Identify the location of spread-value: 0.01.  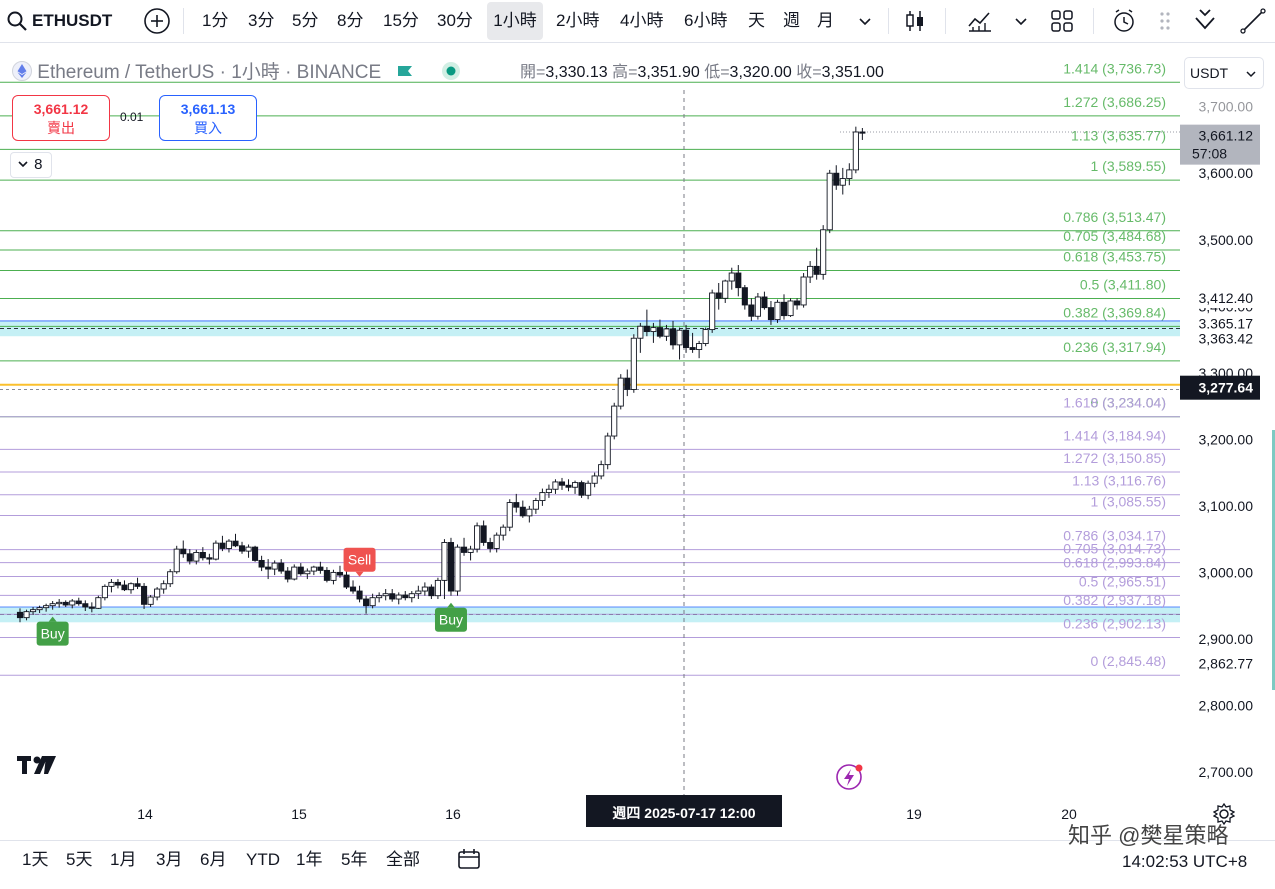
(132, 117).